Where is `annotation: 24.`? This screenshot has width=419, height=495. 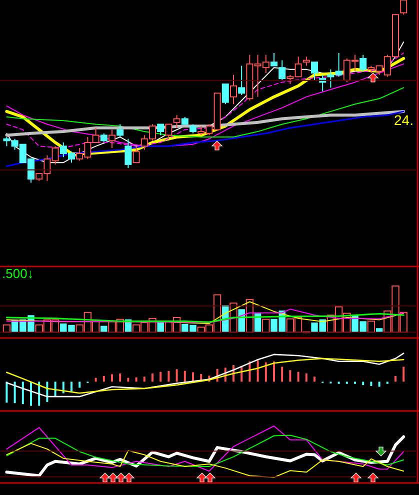 annotation: 24. is located at coordinates (404, 120).